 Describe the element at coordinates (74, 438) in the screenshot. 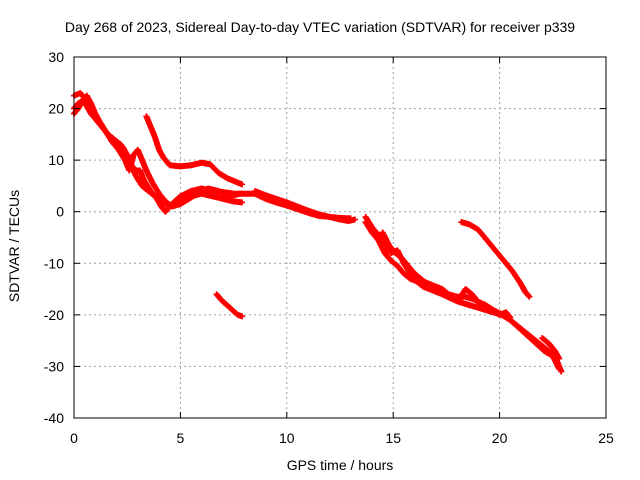

I see `x-tick-label: 0` at that location.